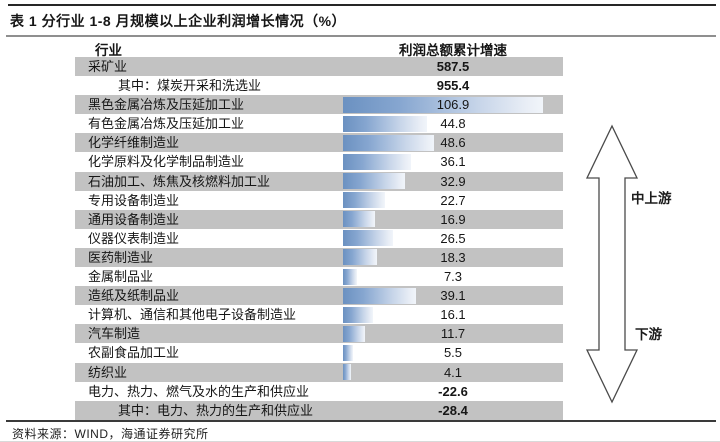  Describe the element at coordinates (166, 162) in the screenshot. I see `industry-label: 化学原料及化学制品制造业` at that location.